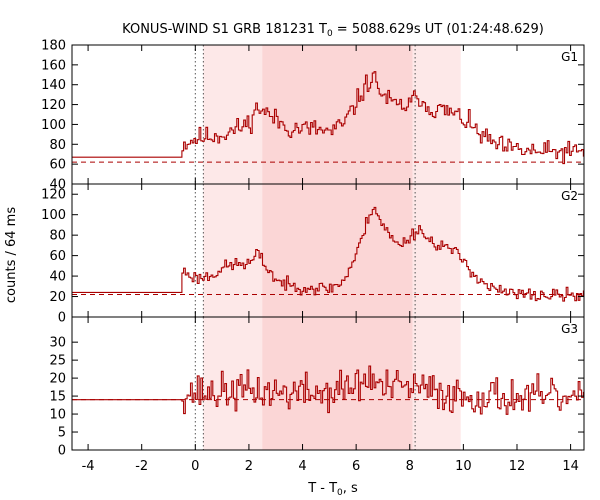  I want to click on x-tick-label: 14, so click(570, 466).